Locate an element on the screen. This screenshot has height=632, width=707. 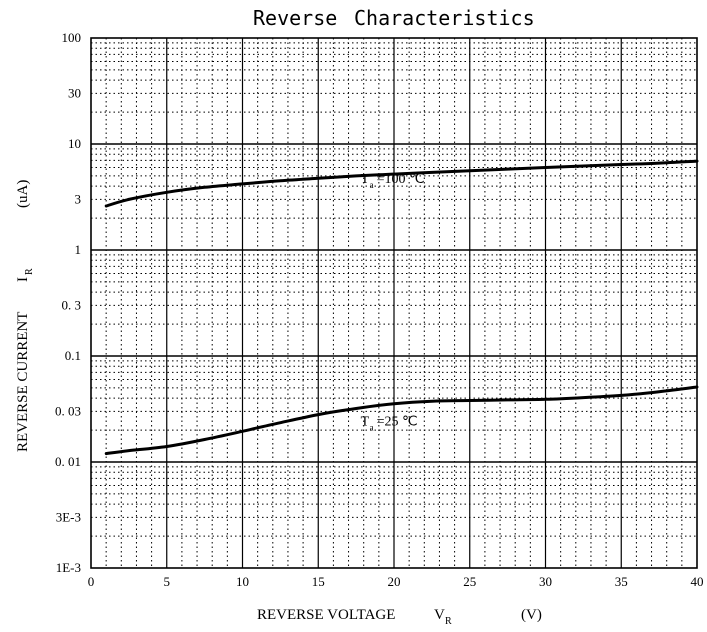
y-axis-unit: (uA) is located at coordinates (23, 194).